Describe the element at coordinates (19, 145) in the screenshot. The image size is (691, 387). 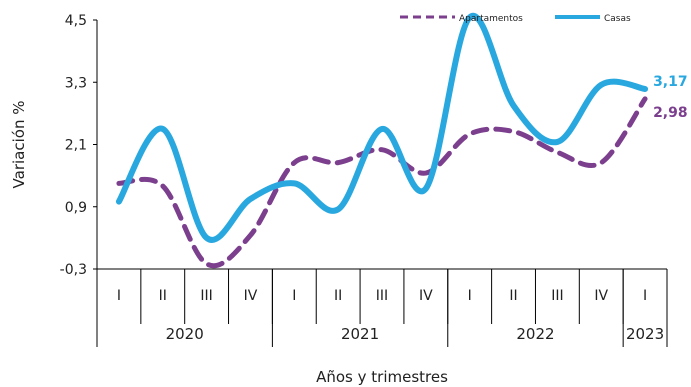
I see `y-axis-label: Variación %` at that location.